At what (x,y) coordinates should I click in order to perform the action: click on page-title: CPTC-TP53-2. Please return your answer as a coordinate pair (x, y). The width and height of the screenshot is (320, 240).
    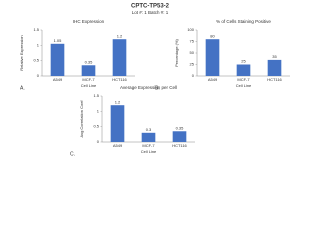
    Looking at the image, I should click on (150, 7).